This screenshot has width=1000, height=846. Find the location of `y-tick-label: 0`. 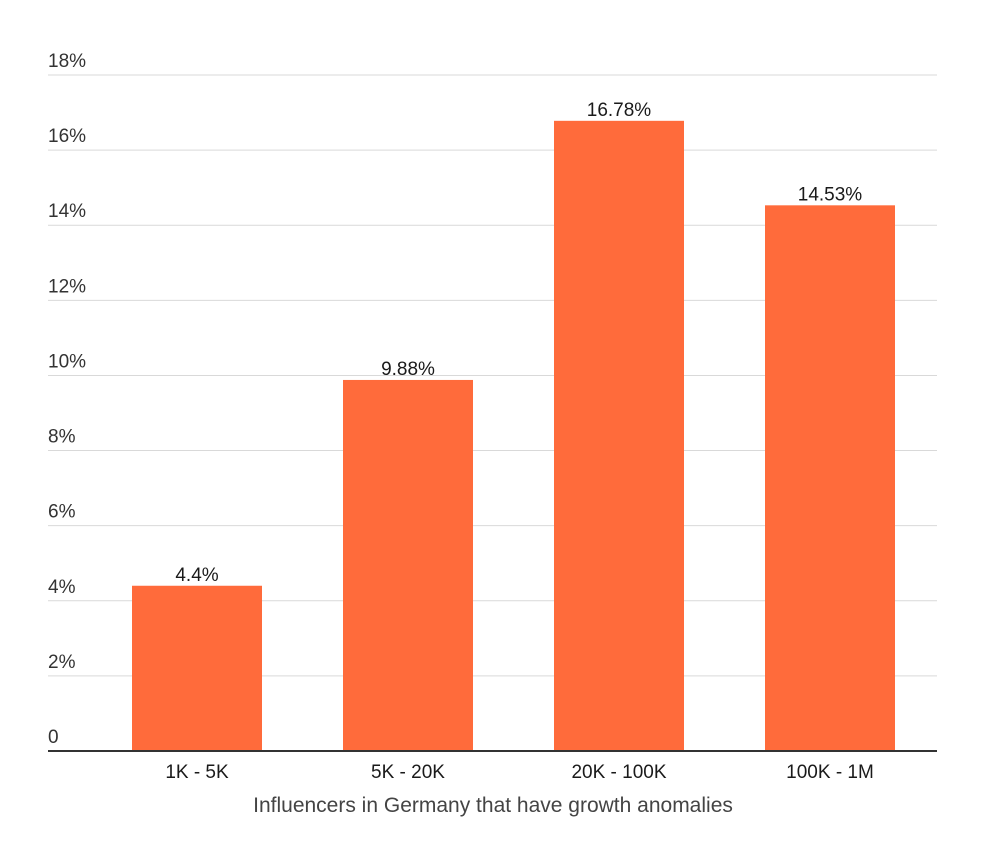

y-tick-label: 0 is located at coordinates (53, 737).